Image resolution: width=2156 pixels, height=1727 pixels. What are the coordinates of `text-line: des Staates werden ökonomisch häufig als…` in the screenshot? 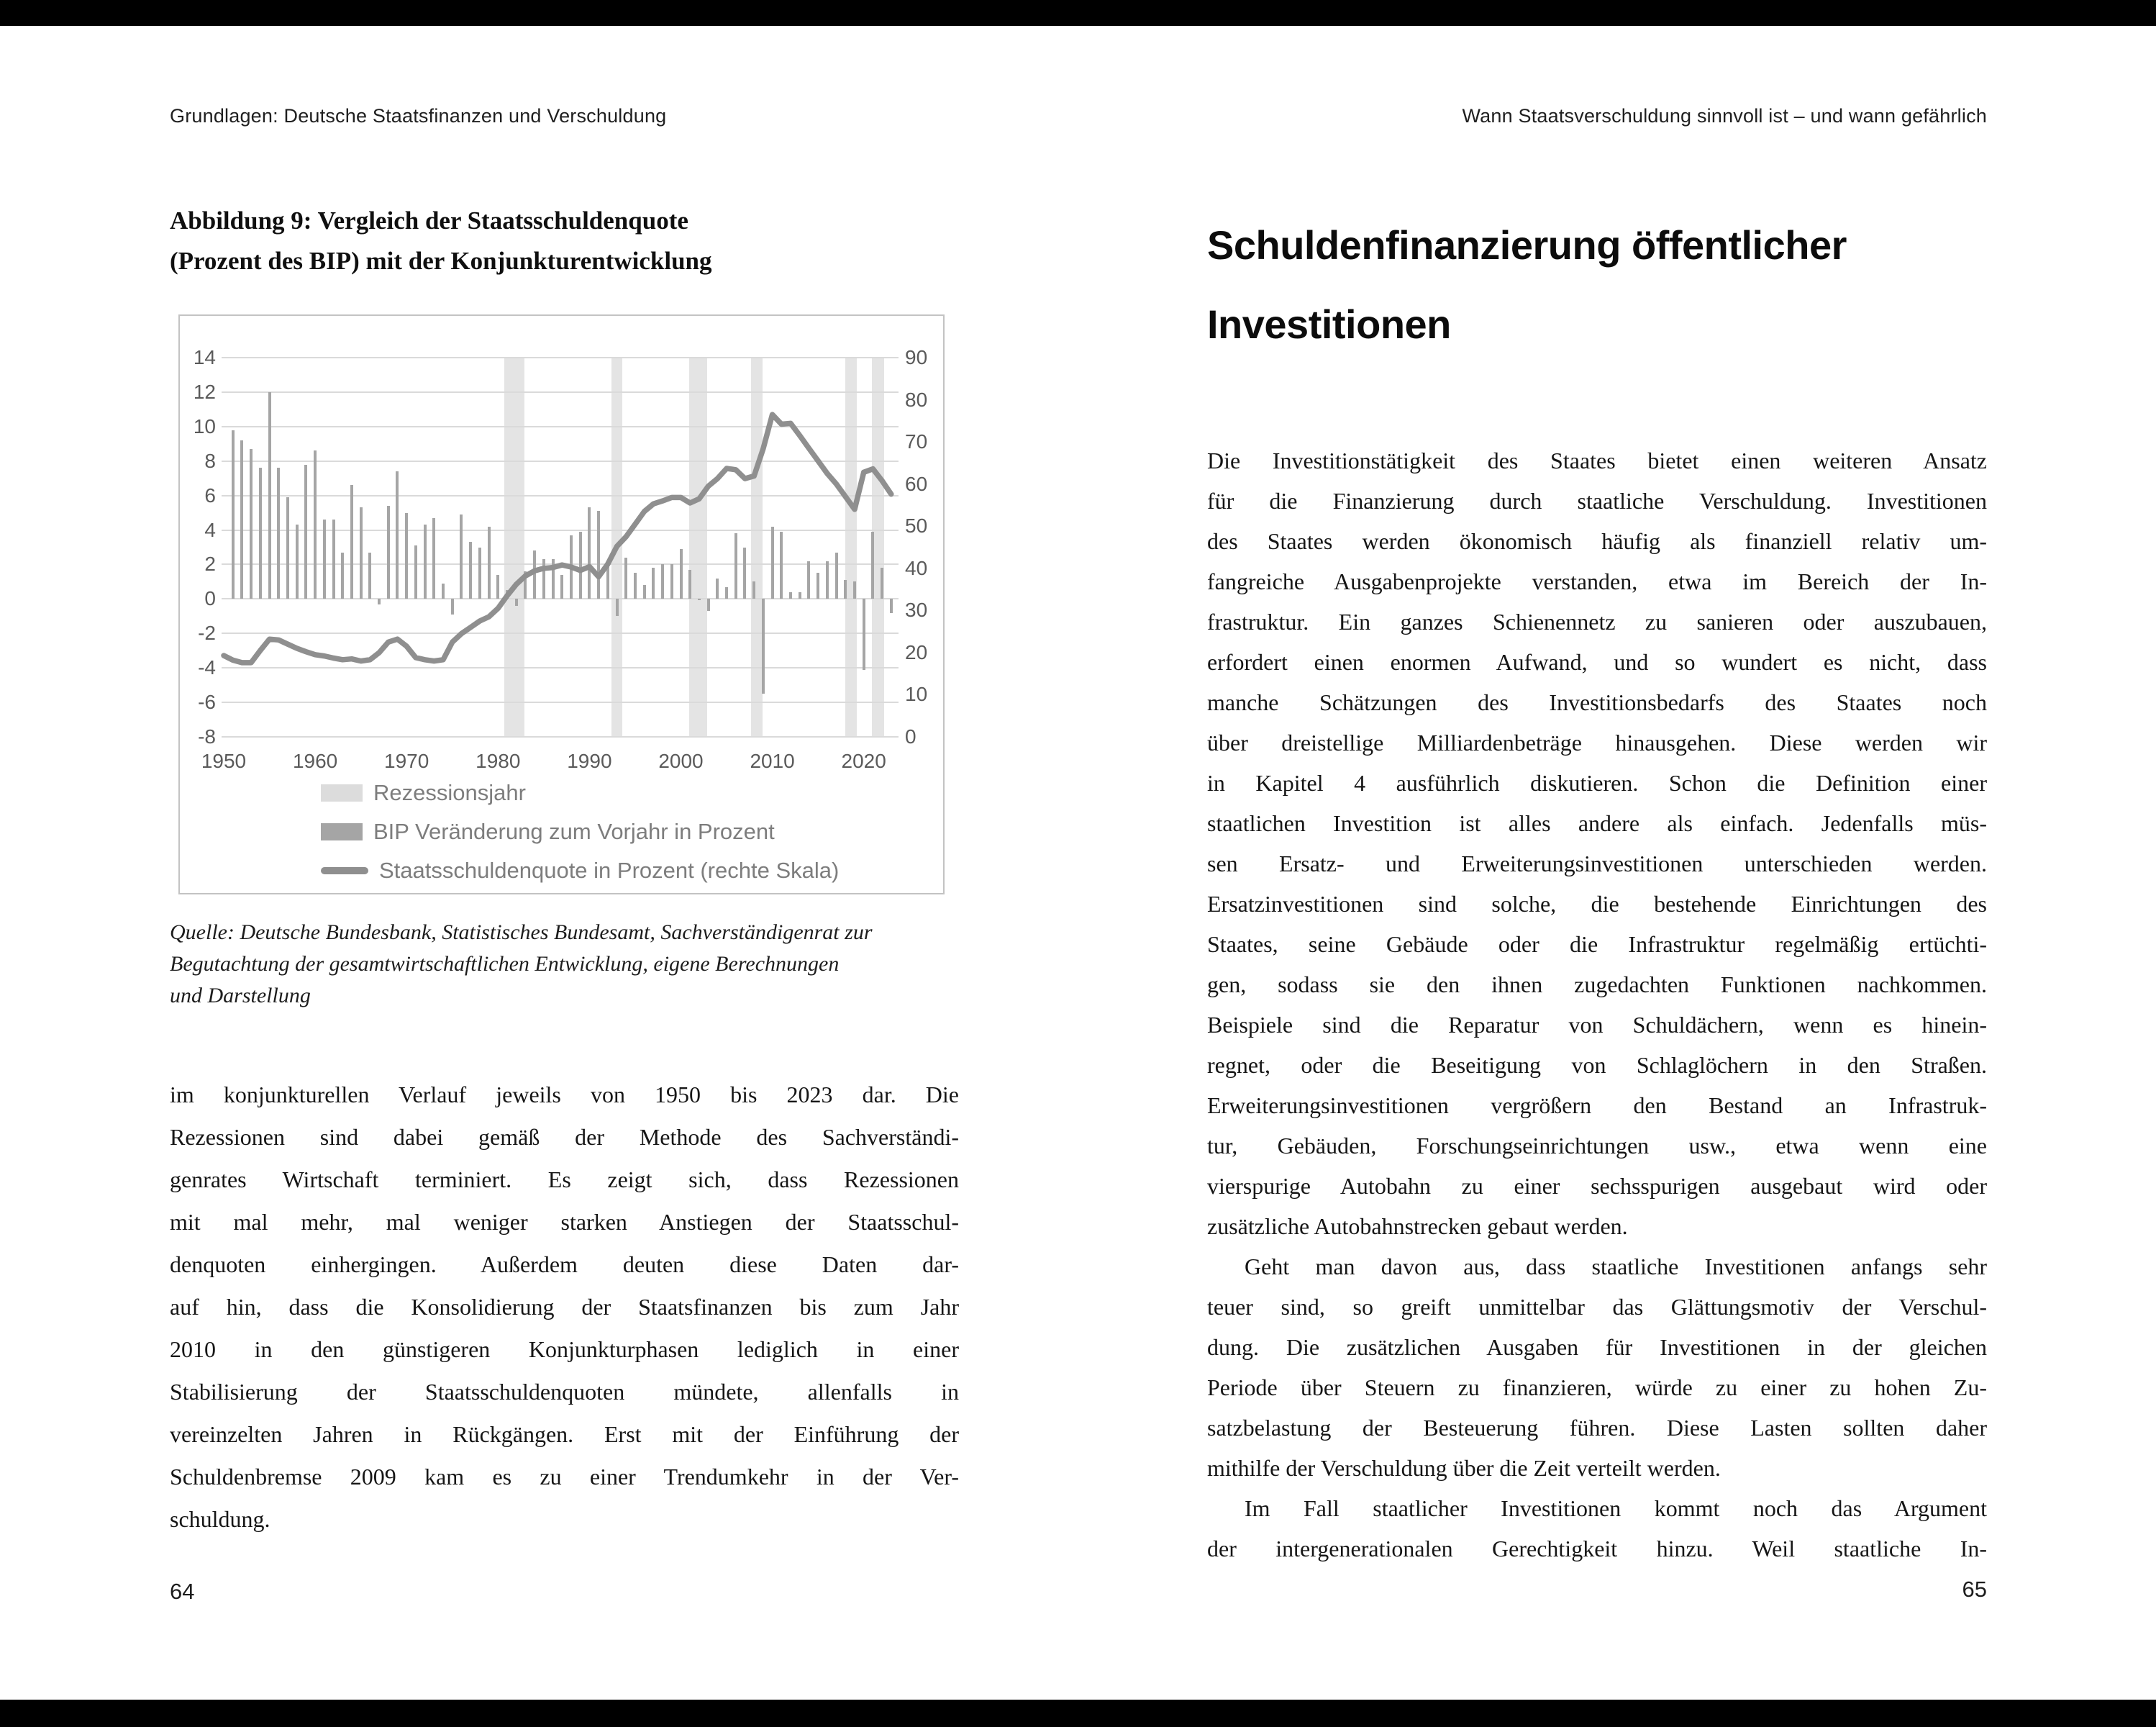 It's located at (1597, 541).